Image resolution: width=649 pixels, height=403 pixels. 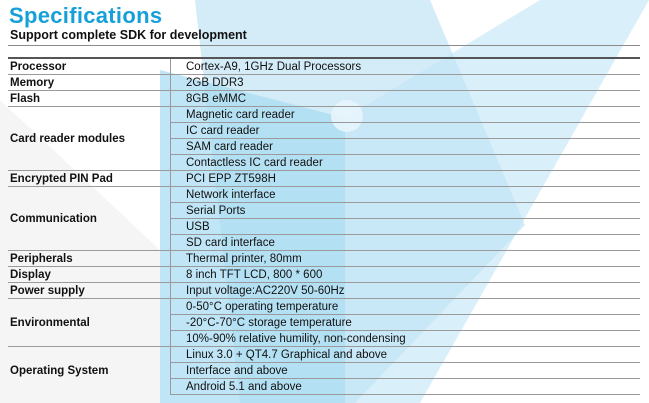 What do you see at coordinates (89, 370) in the screenshot?
I see `spec-category: Operating System` at bounding box center [89, 370].